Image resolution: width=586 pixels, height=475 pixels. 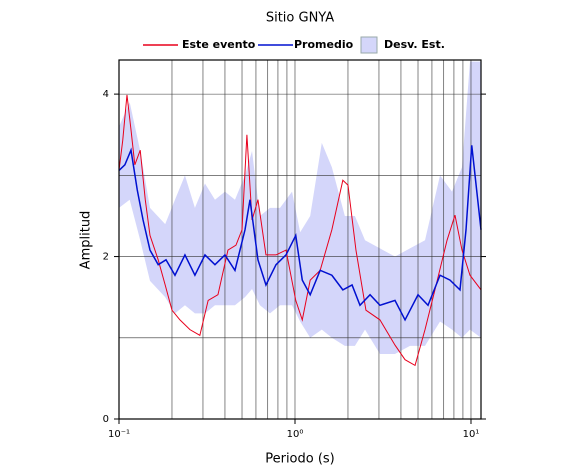 What do you see at coordinates (300, 459) in the screenshot?
I see `x-axis-label: Periodo (s)` at bounding box center [300, 459].